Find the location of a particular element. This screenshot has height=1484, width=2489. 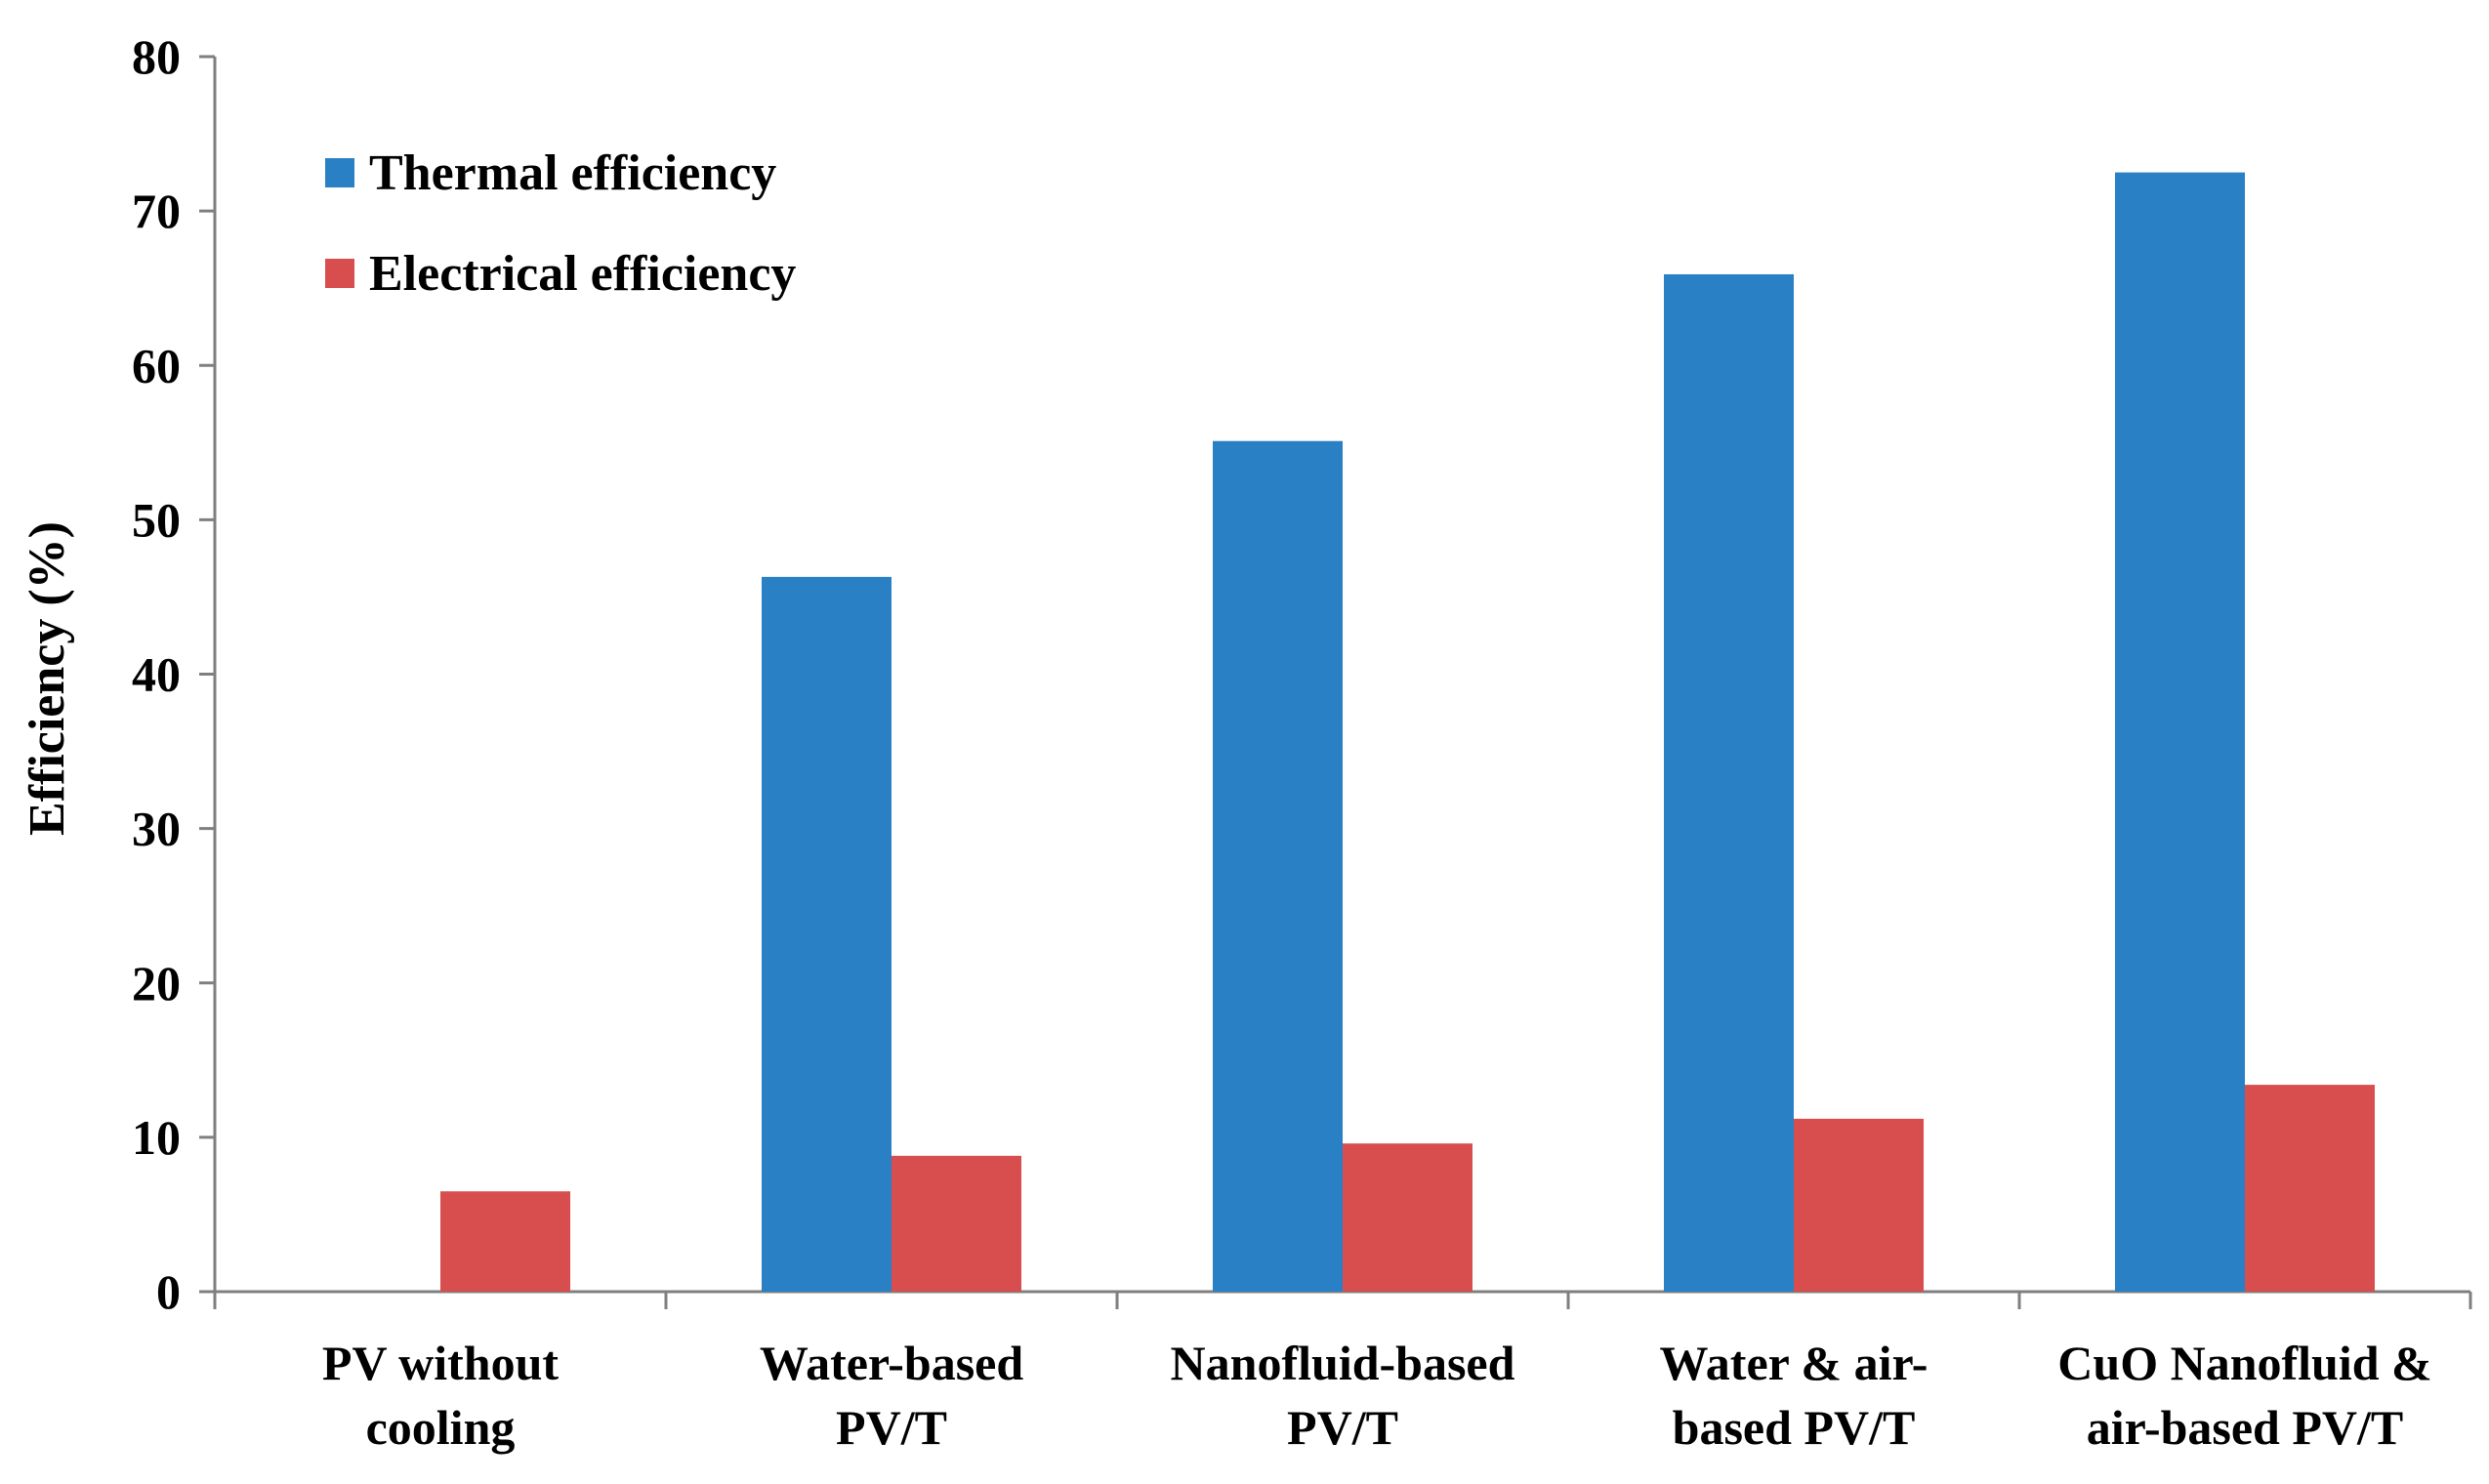

x-category-label: air-based PV/T is located at coordinates (2245, 1428).